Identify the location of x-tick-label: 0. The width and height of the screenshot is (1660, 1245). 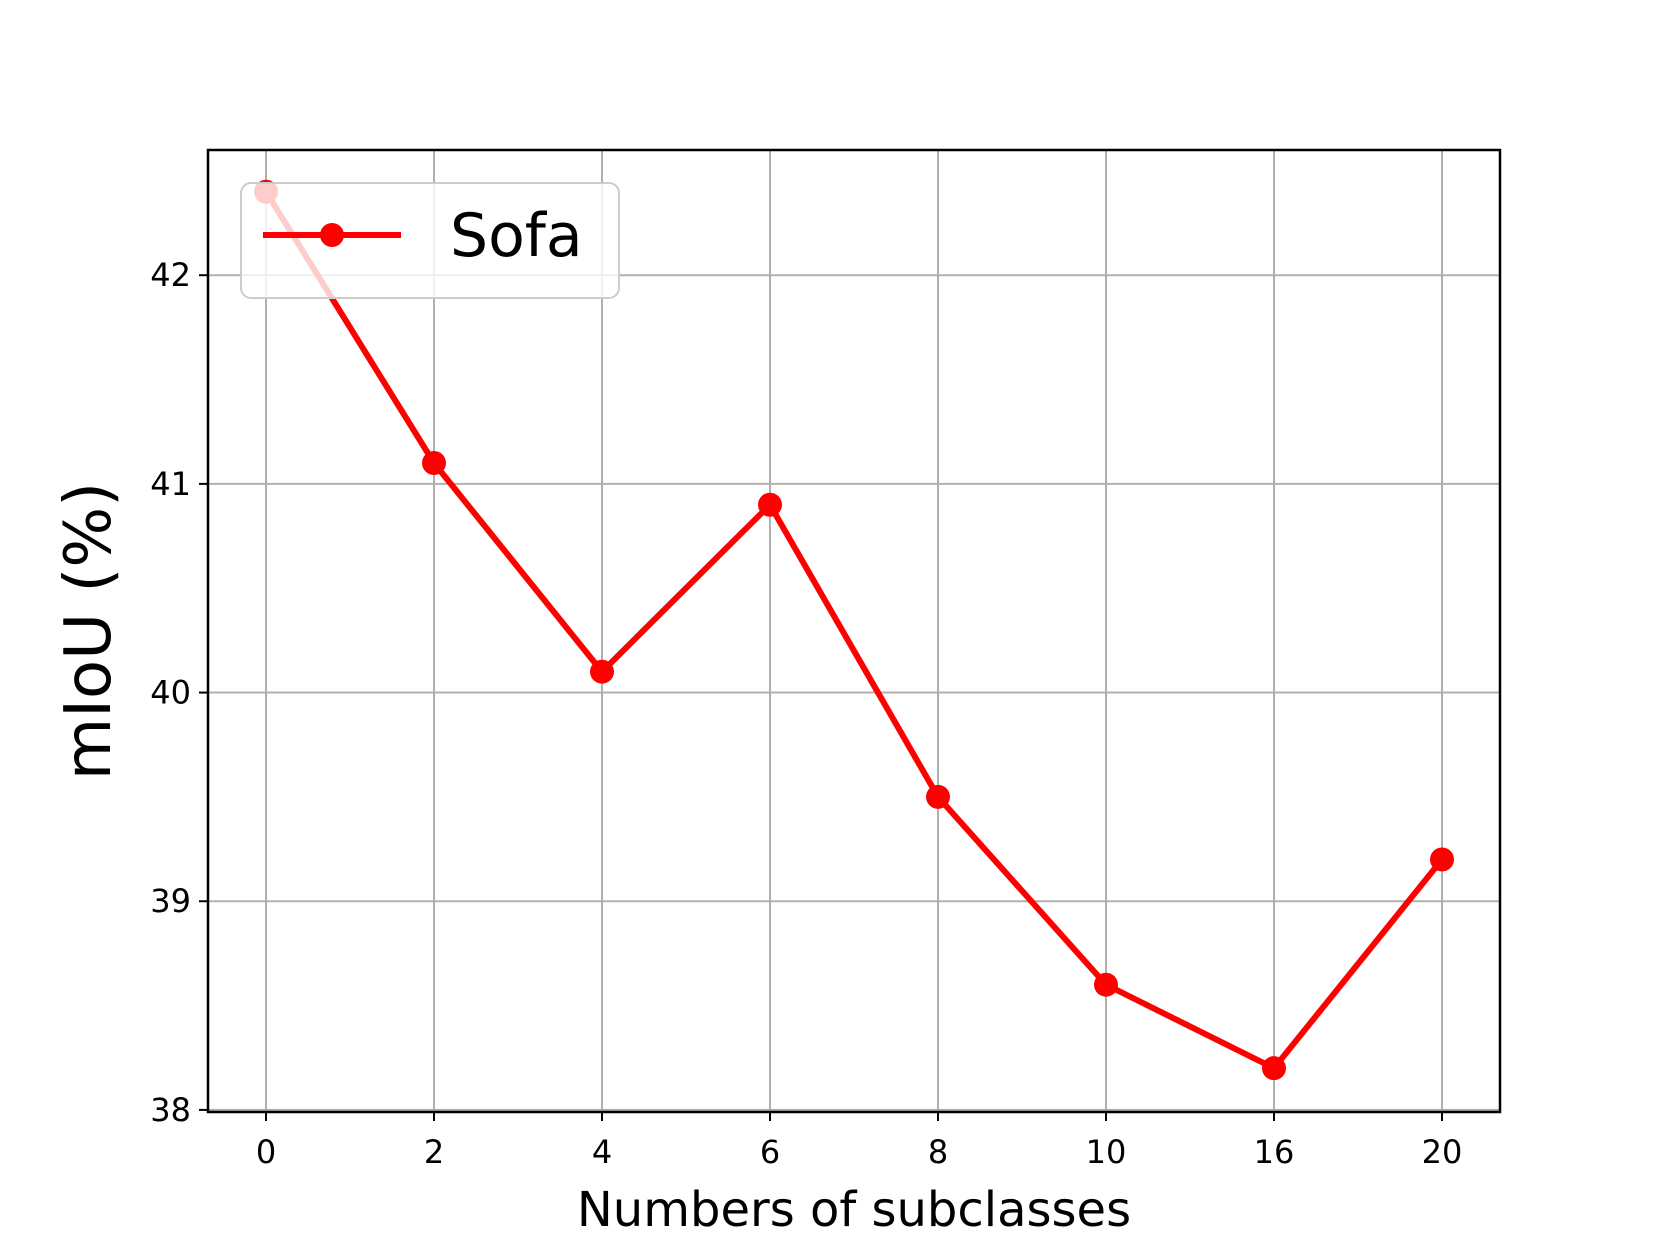
(266, 1152).